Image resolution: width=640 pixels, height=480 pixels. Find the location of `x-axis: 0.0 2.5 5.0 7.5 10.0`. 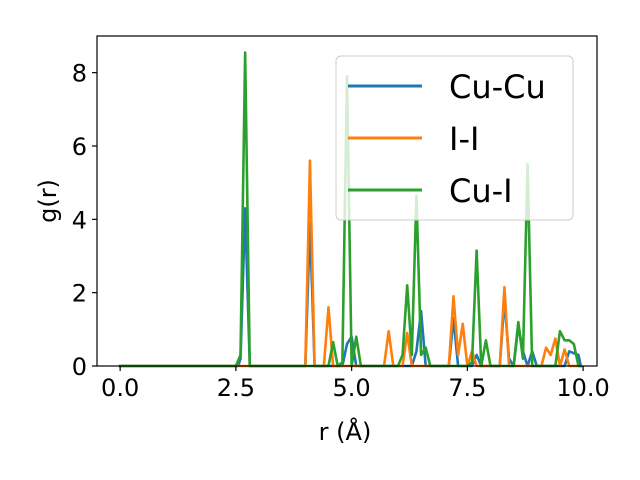

x-axis: 0.0 2.5 5.0 7.5 10.0 is located at coordinates (355, 384).